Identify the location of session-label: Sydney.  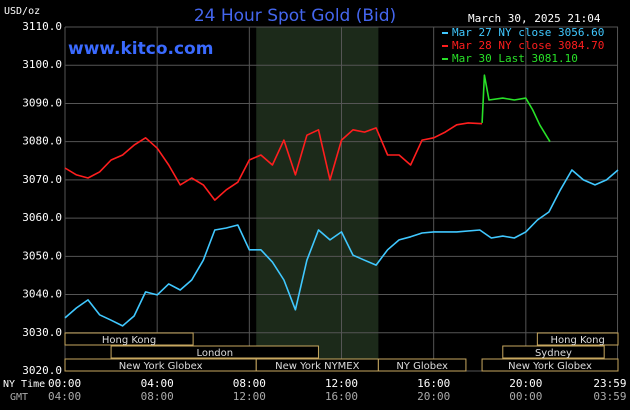
(553, 353).